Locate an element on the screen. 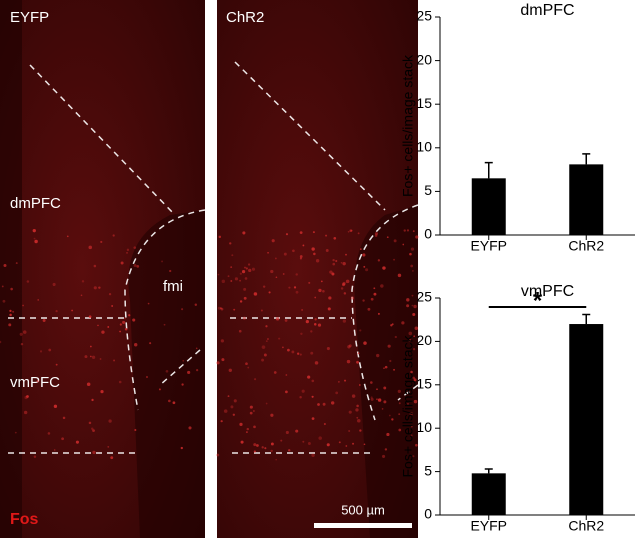  scale-bar is located at coordinates (363, 525).